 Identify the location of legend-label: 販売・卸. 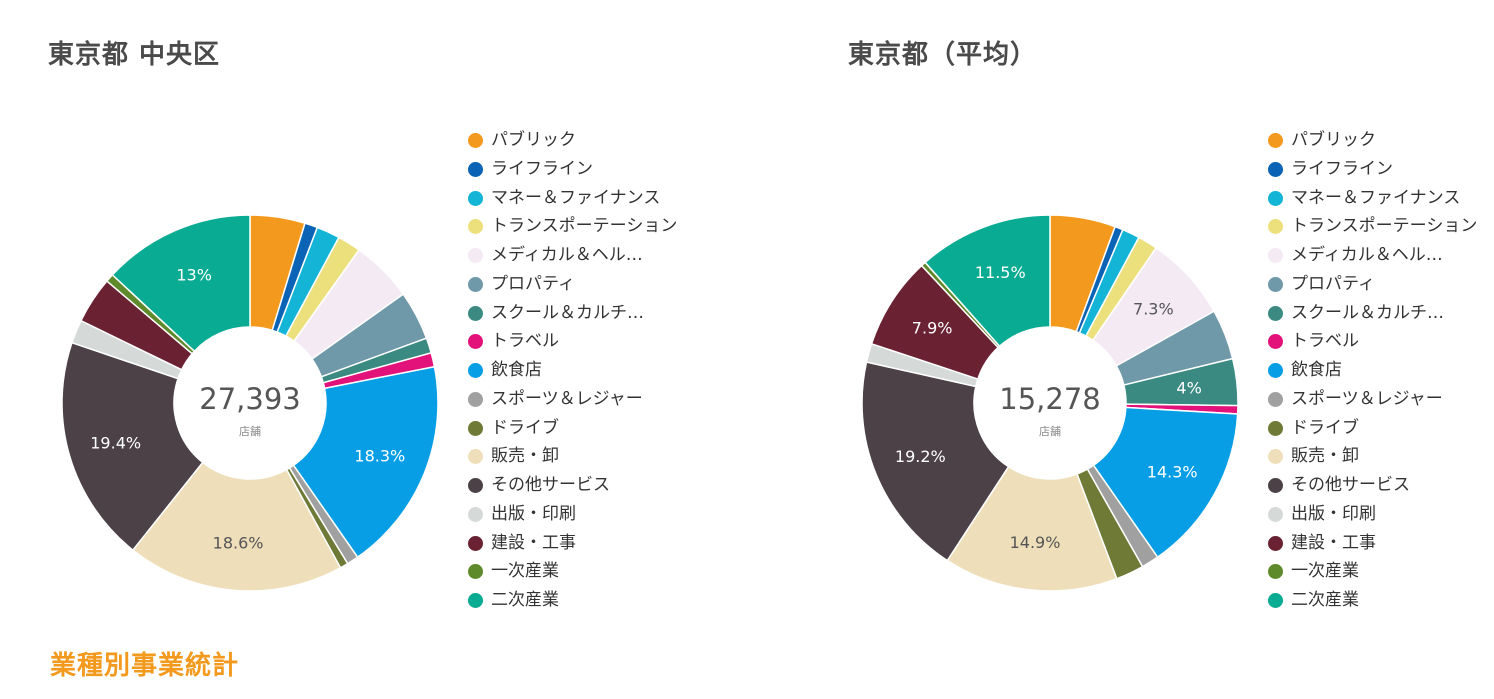
(525, 456).